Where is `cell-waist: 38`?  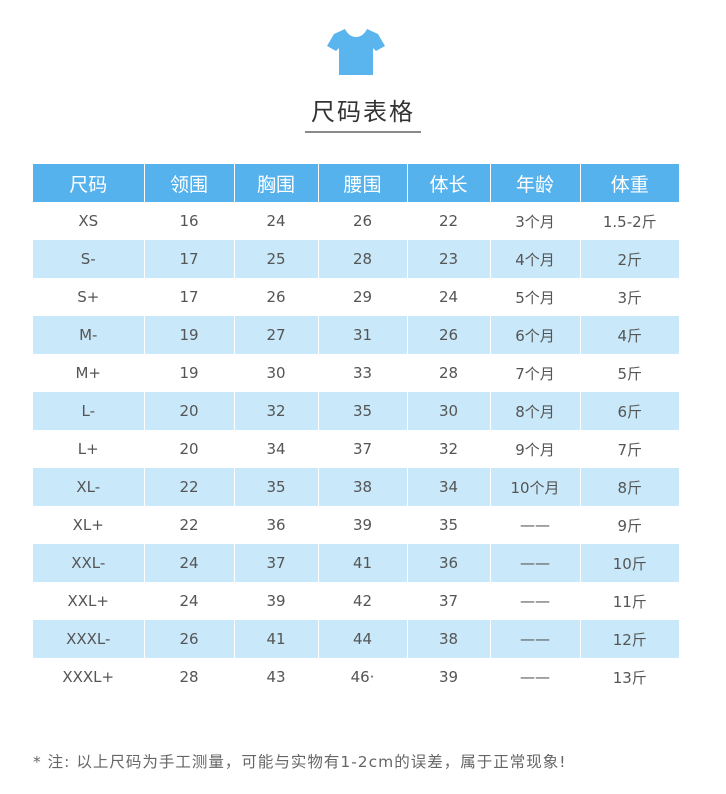 cell-waist: 38 is located at coordinates (363, 487).